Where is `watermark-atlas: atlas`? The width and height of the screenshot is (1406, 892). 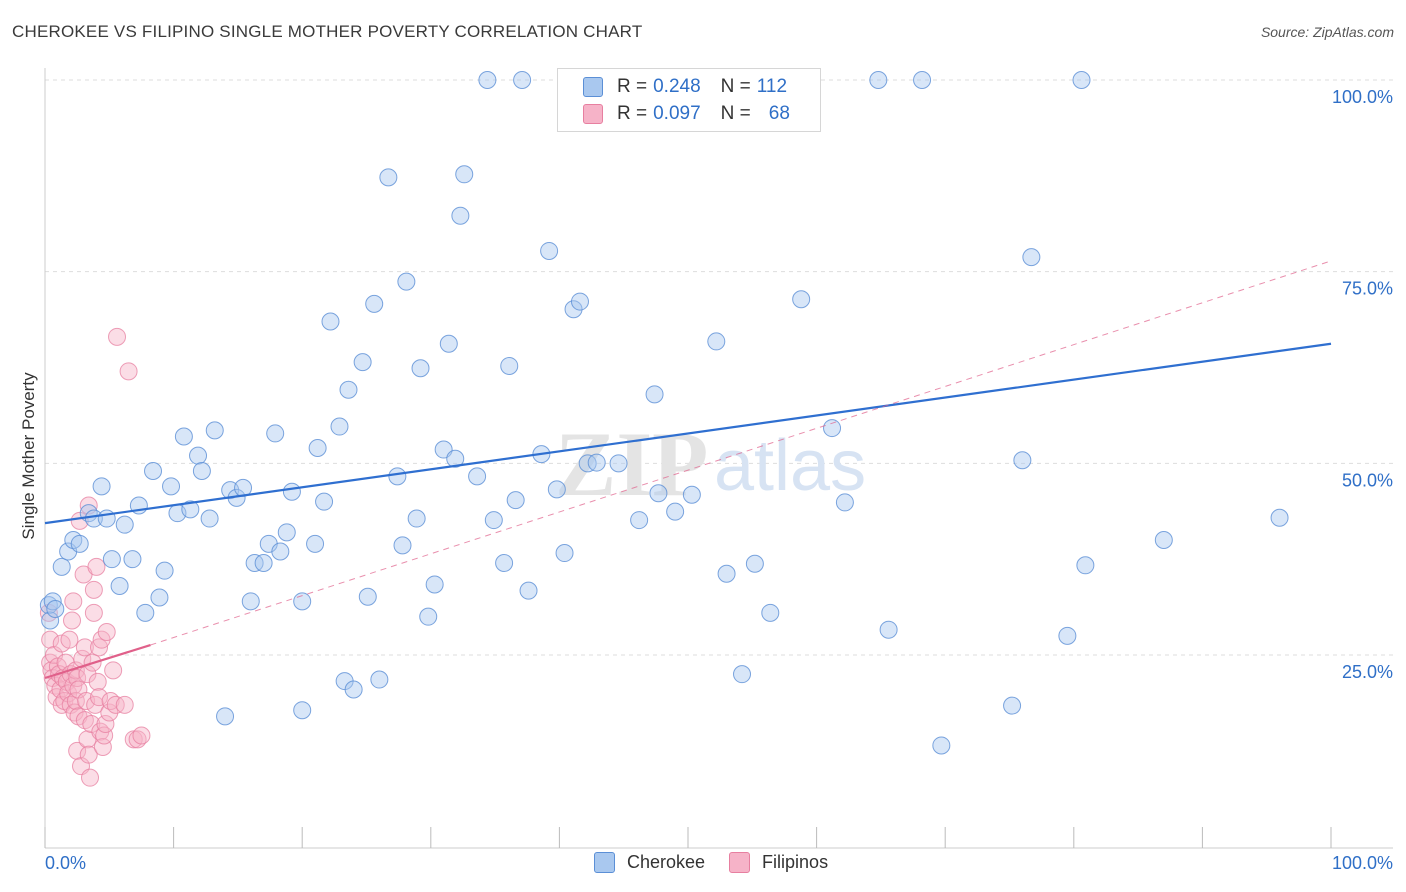
watermark-atlas: atlas is located at coordinates (790, 466).